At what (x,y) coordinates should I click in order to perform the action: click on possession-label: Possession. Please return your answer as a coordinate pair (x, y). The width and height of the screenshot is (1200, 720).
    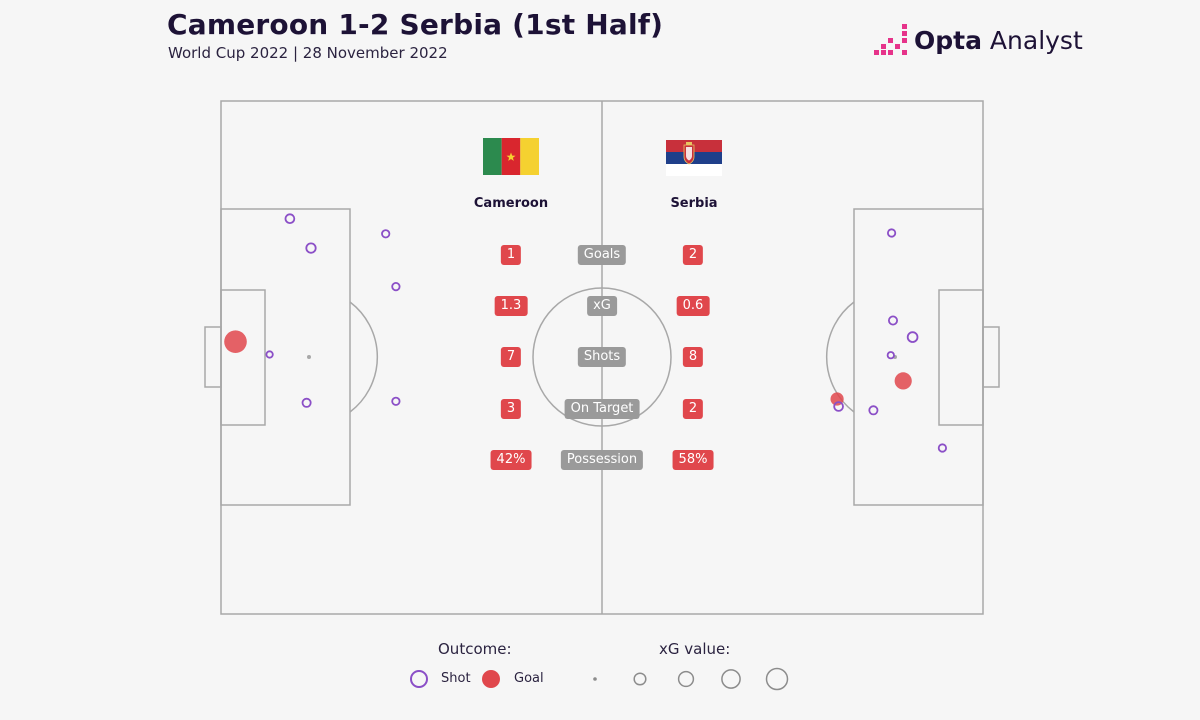
    Looking at the image, I should click on (602, 460).